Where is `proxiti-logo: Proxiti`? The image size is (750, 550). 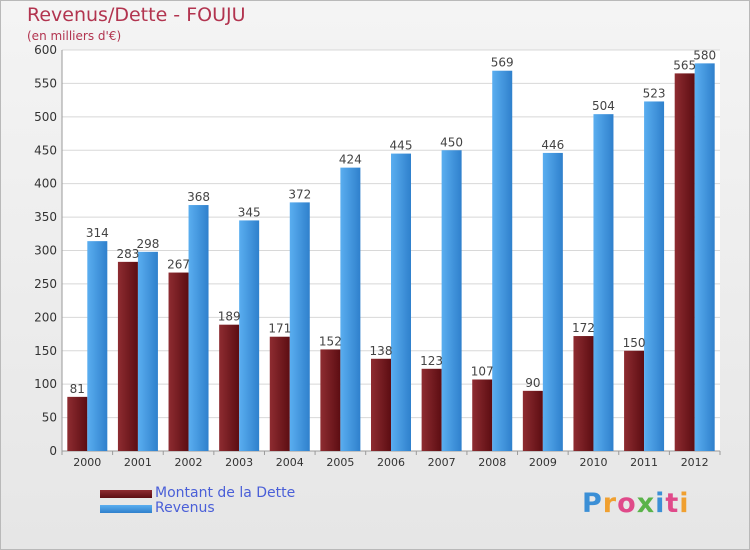
proxiti-logo: Proxiti is located at coordinates (636, 503).